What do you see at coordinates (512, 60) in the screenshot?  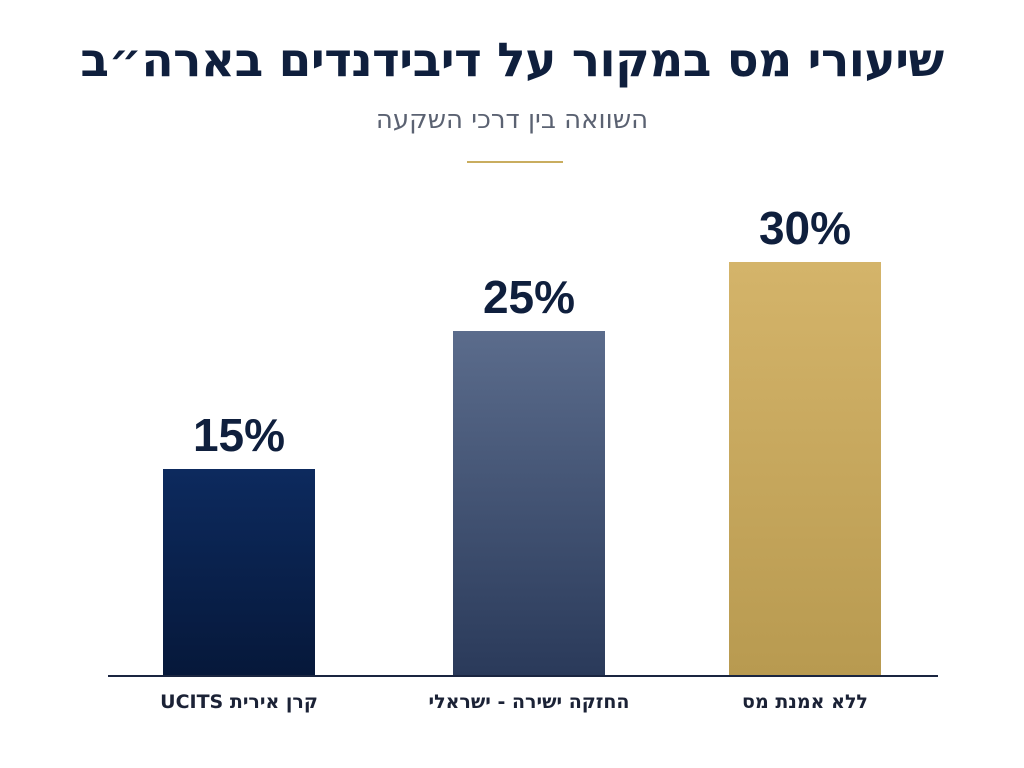 I see `chart-title: שיעורי מס במקור על דיבידנדים בארה״ב` at bounding box center [512, 60].